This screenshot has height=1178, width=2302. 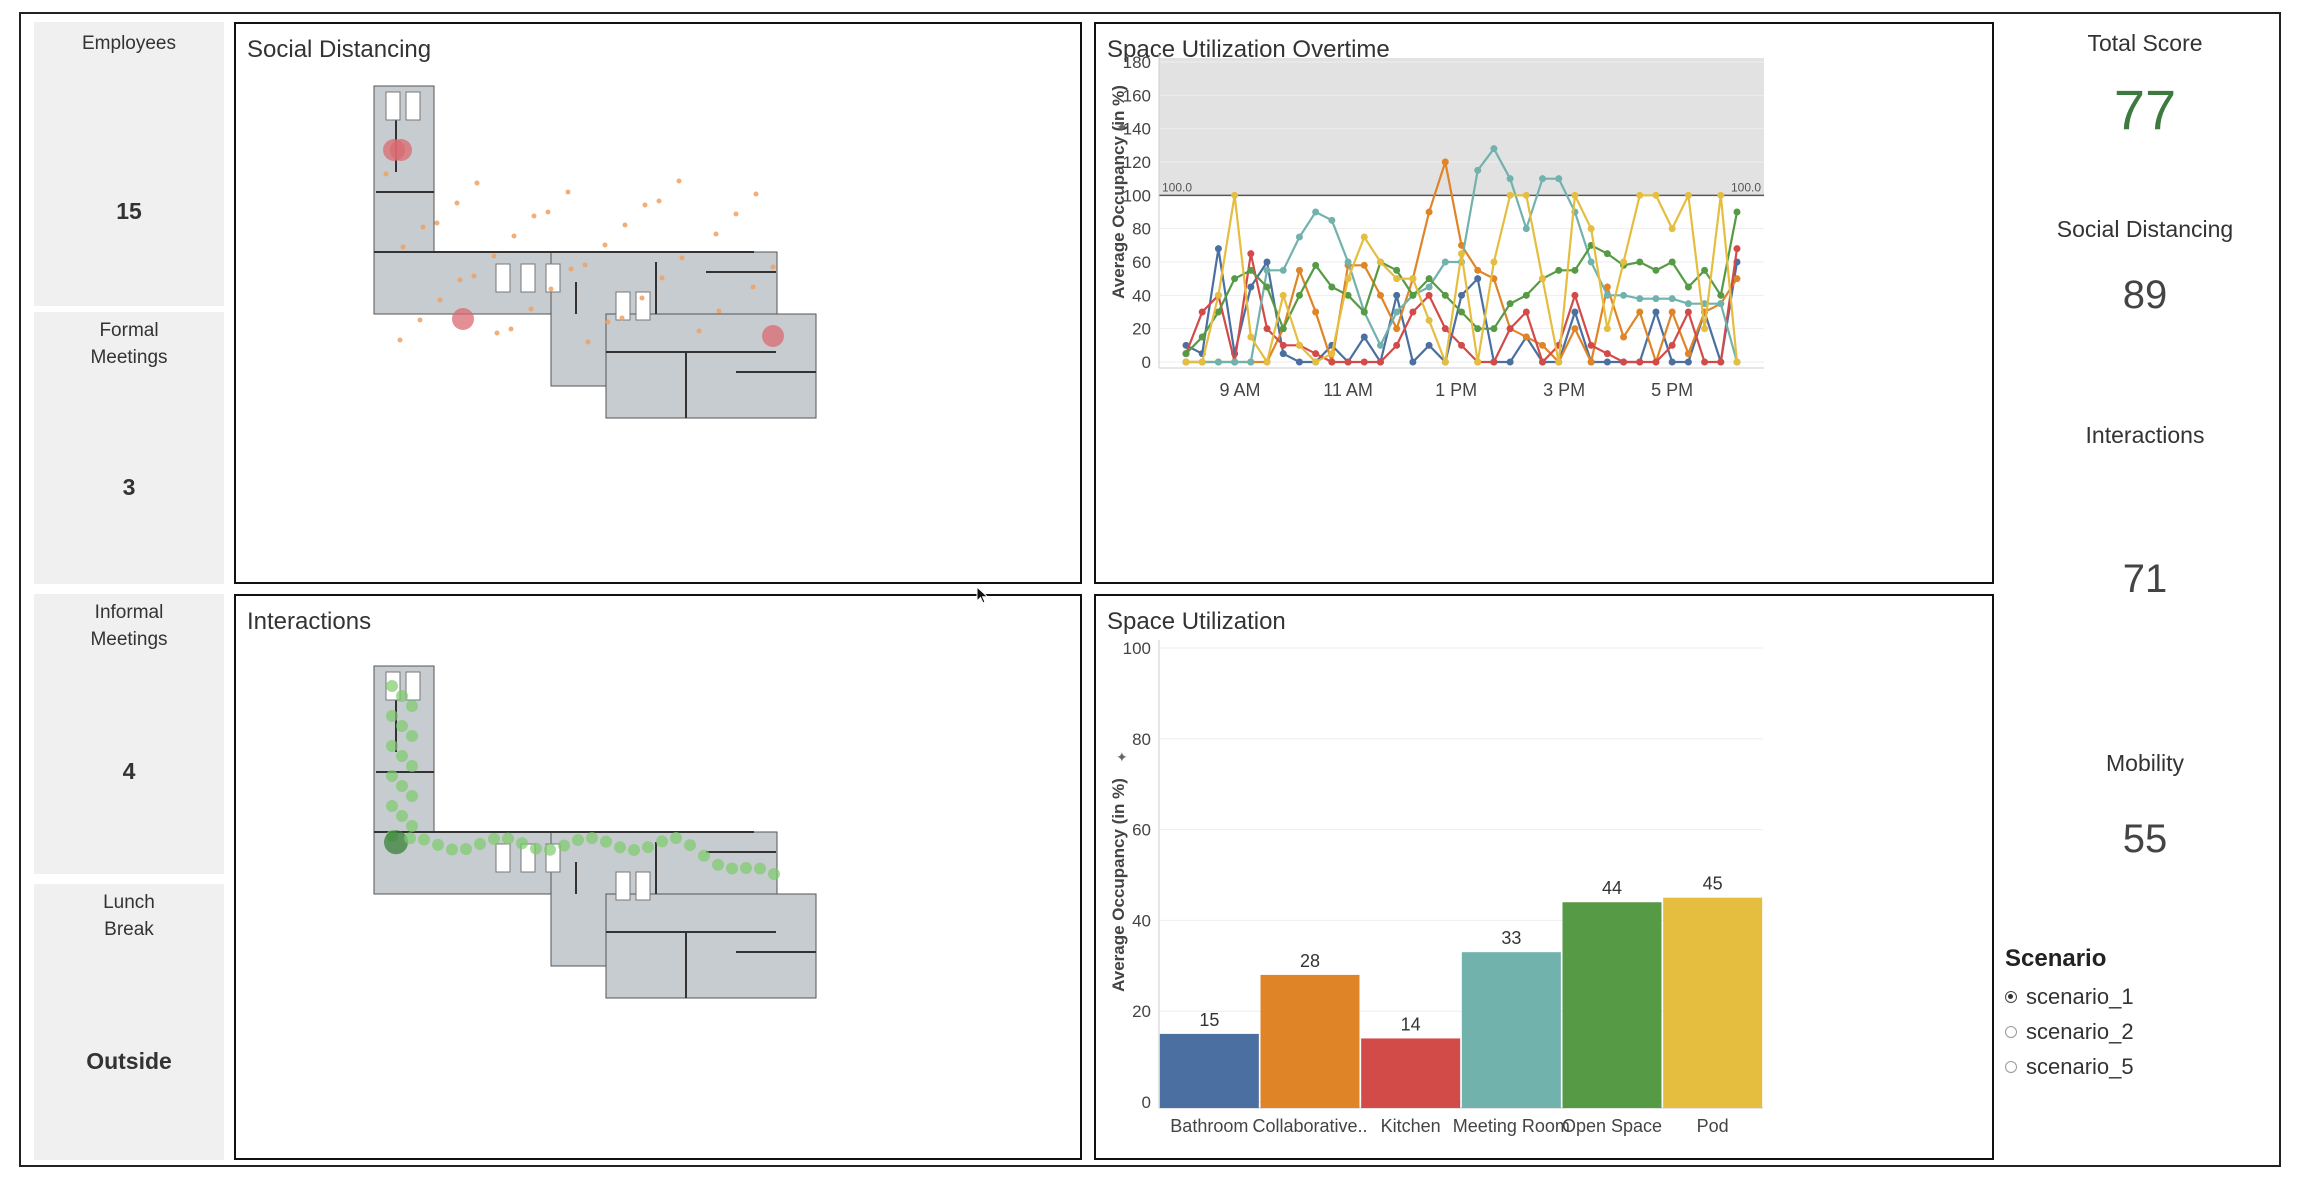 I want to click on scenario-option-1: scenario_1, so click(x=2069, y=996).